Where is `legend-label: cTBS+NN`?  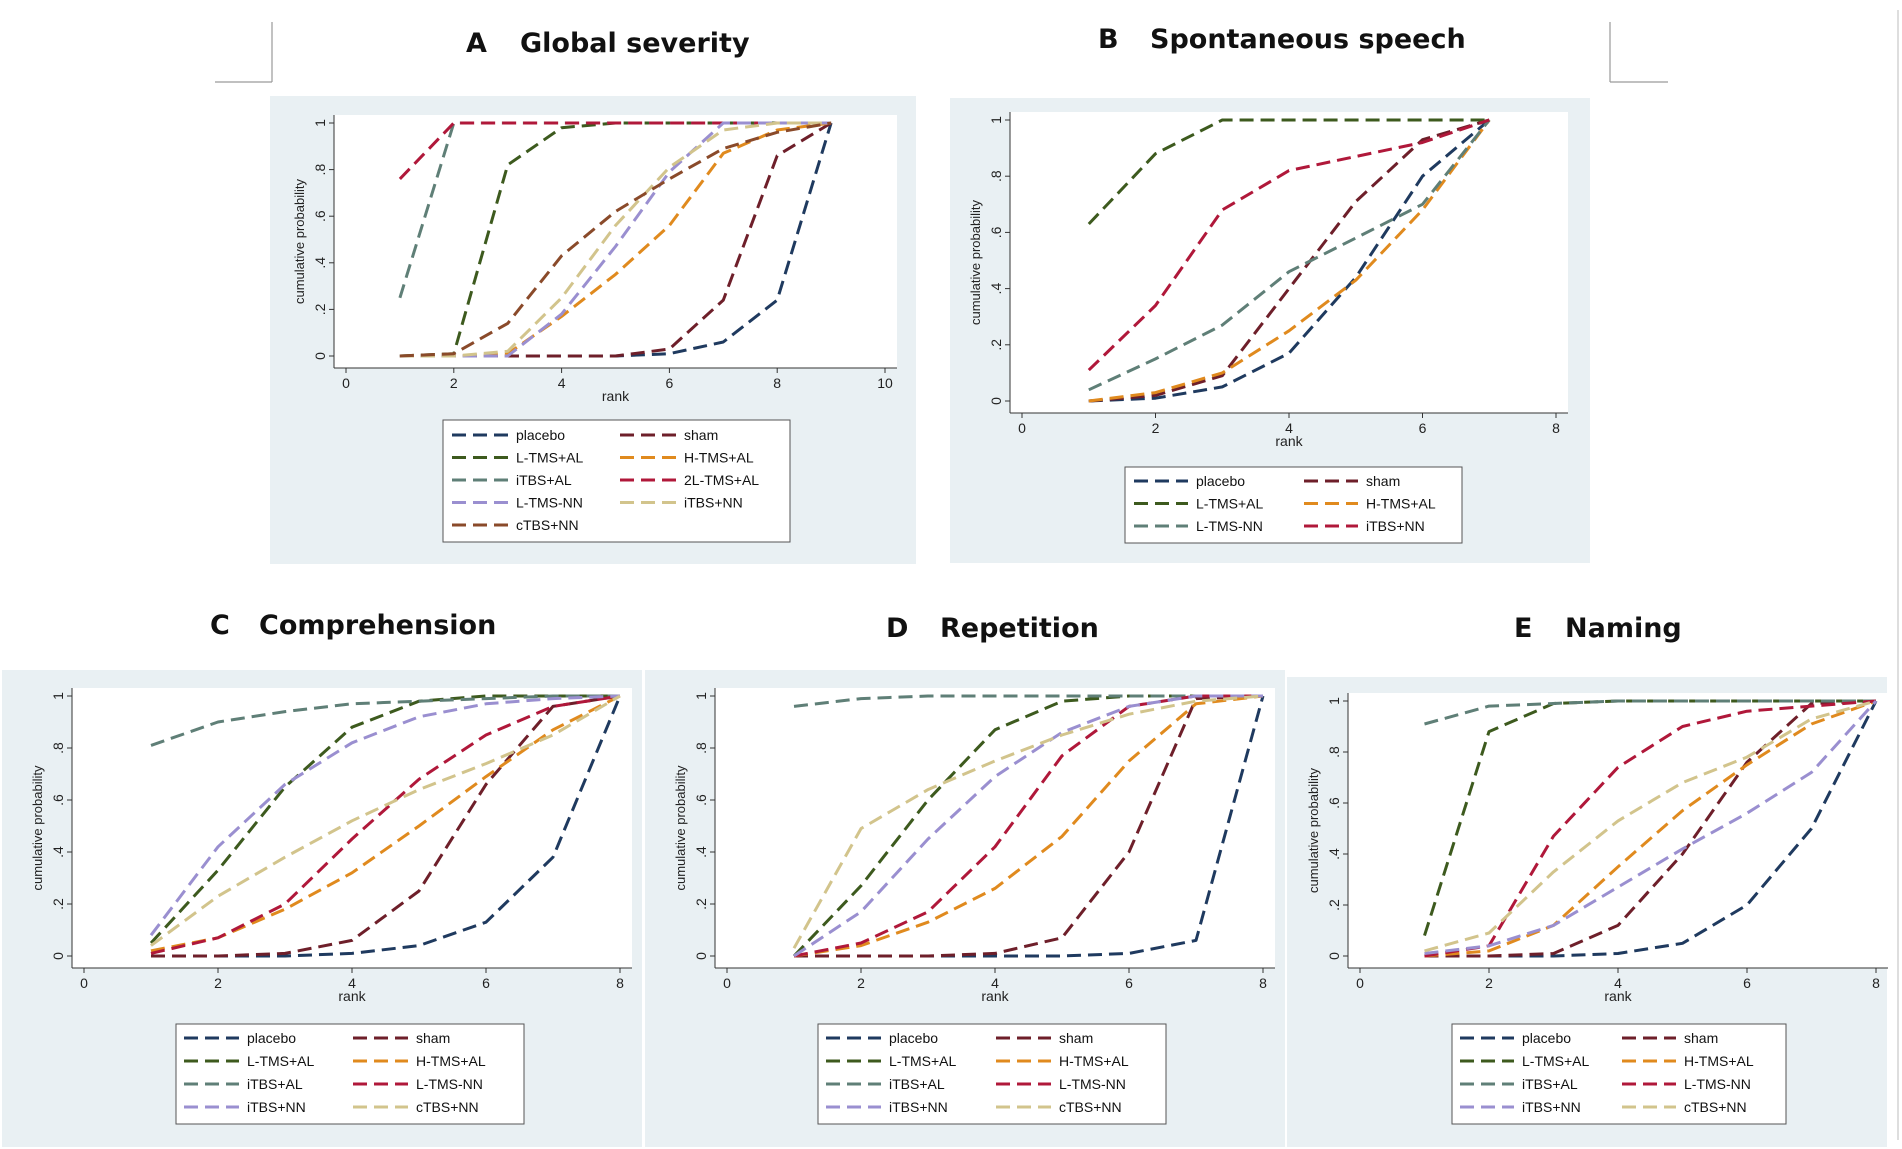 legend-label: cTBS+NN is located at coordinates (1090, 1107).